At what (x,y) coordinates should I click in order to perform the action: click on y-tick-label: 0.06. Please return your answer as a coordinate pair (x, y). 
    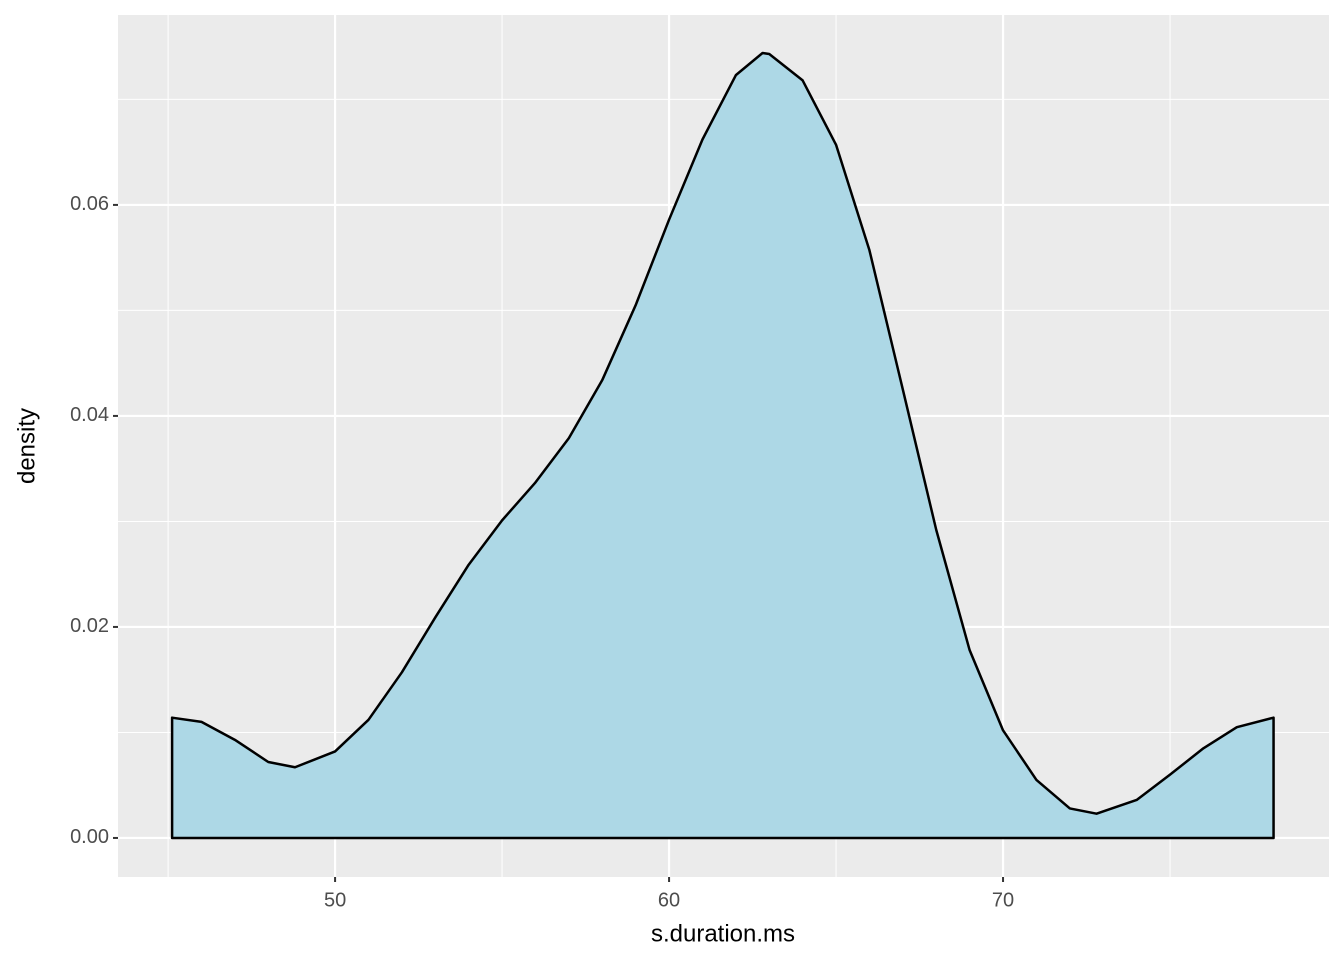
    Looking at the image, I should click on (89, 204).